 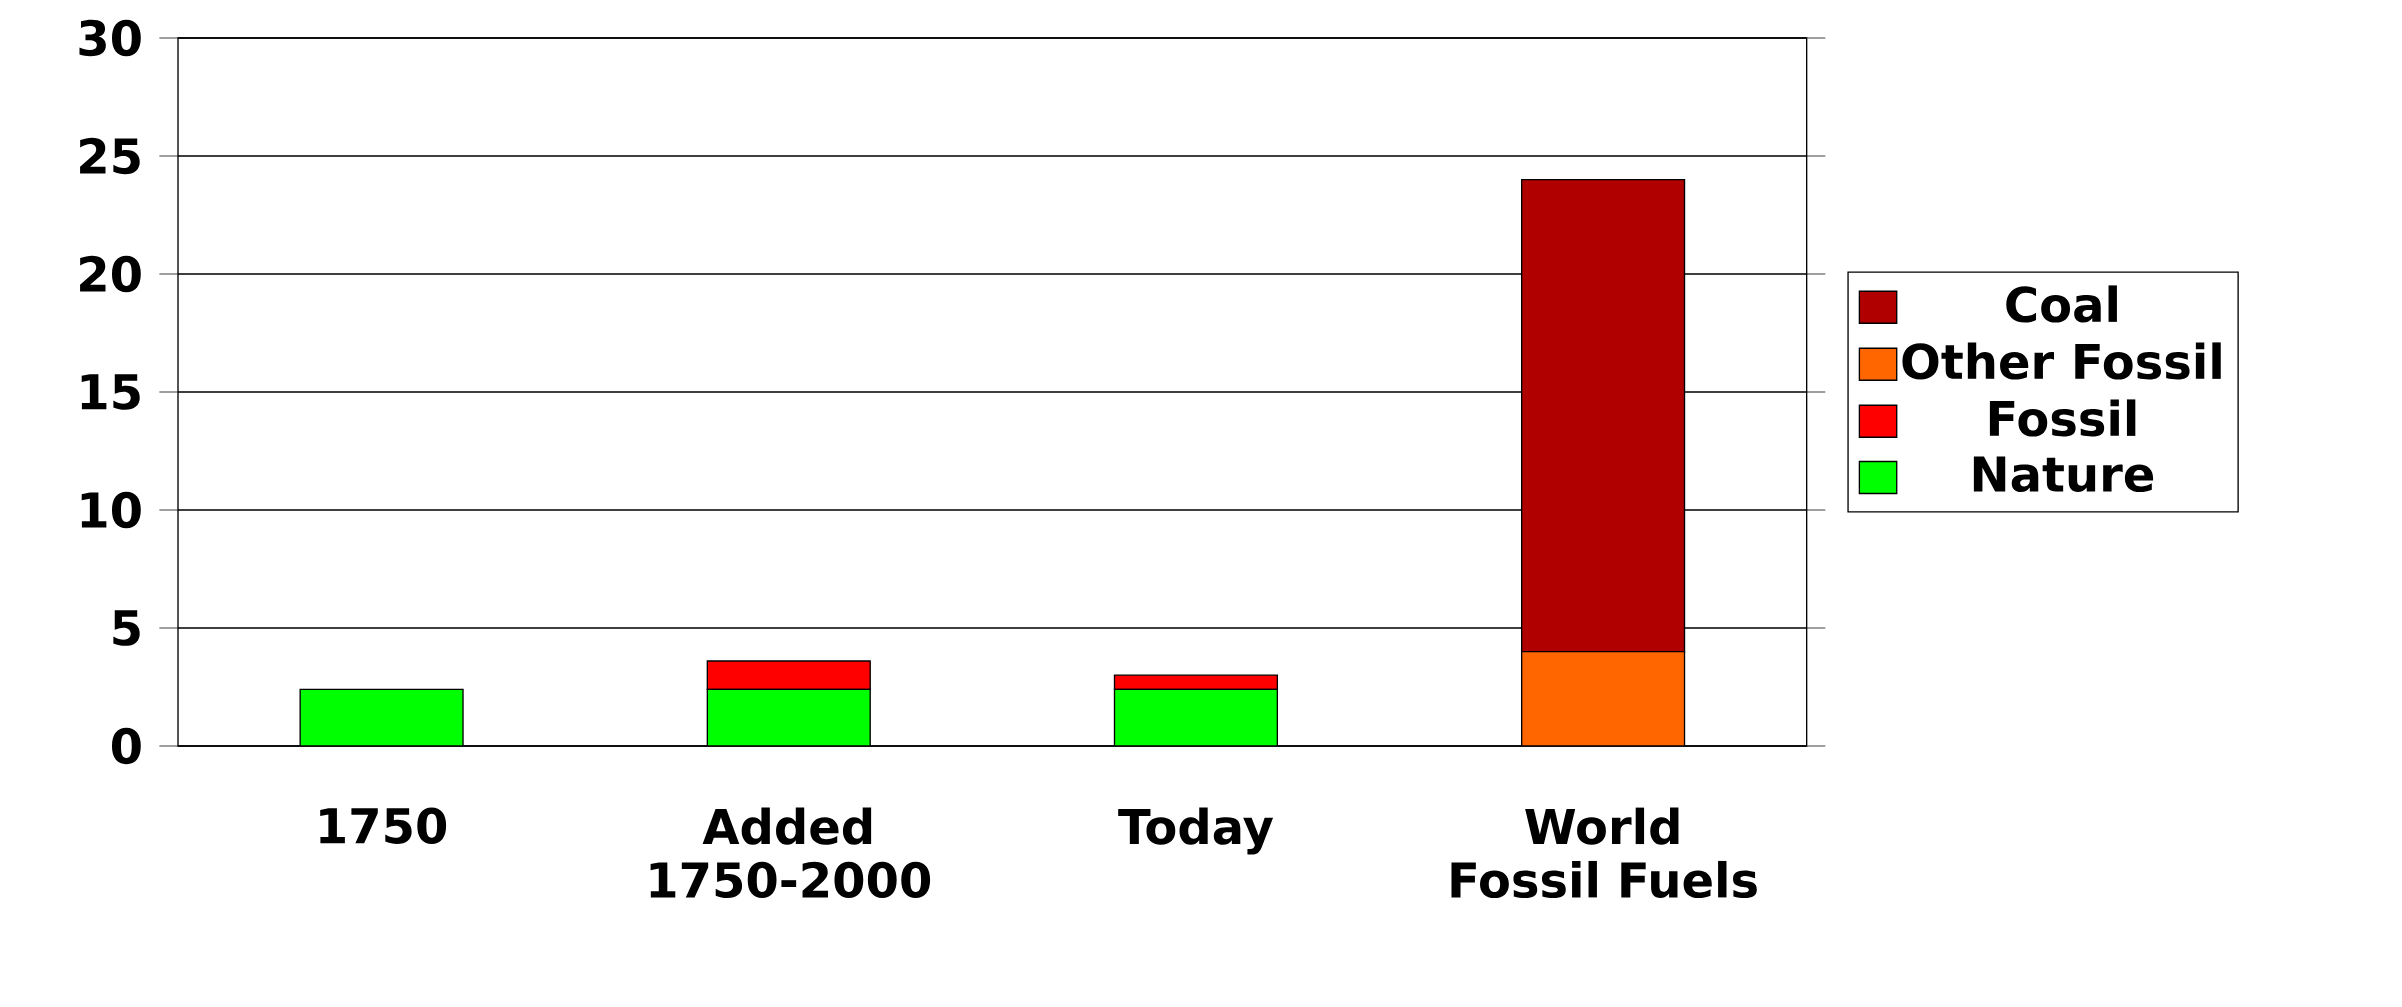 I want to click on y-tick-label: 25, so click(x=110, y=156).